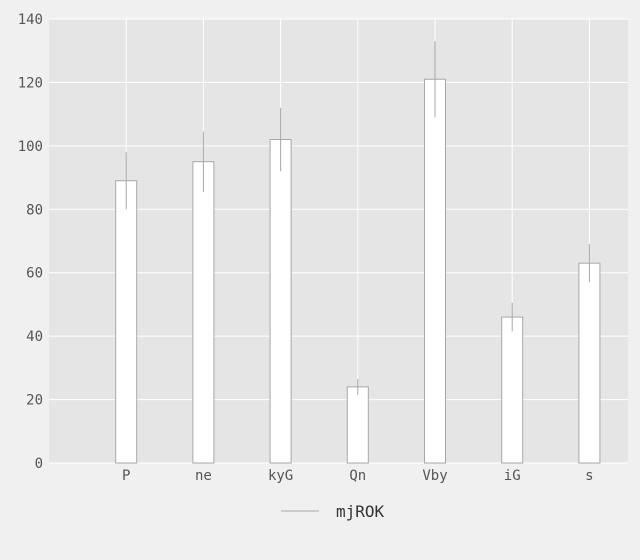  Describe the element at coordinates (126, 476) in the screenshot. I see `x-tick-label: P` at that location.